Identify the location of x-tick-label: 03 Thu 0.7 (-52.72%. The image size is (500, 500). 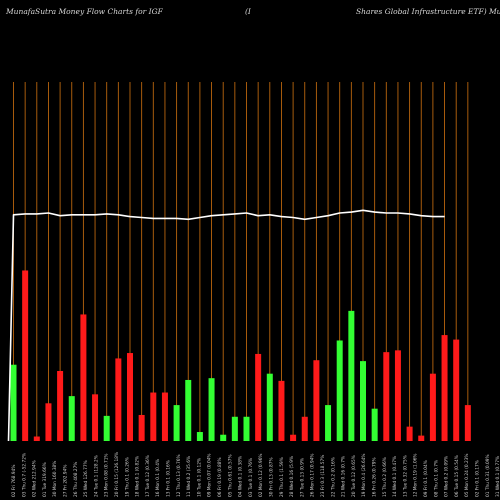
(24, 475).